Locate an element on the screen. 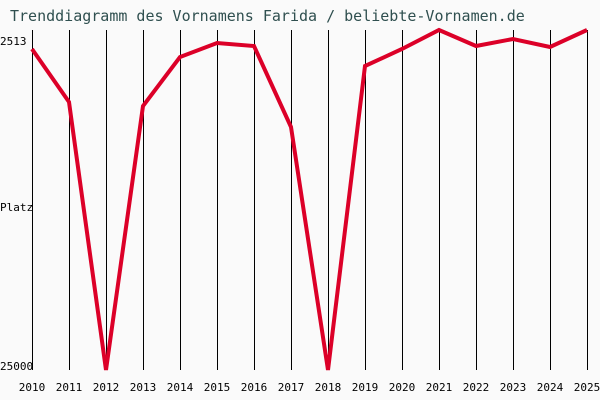 The image size is (600, 400). x-axis-label: 2012 is located at coordinates (106, 387).